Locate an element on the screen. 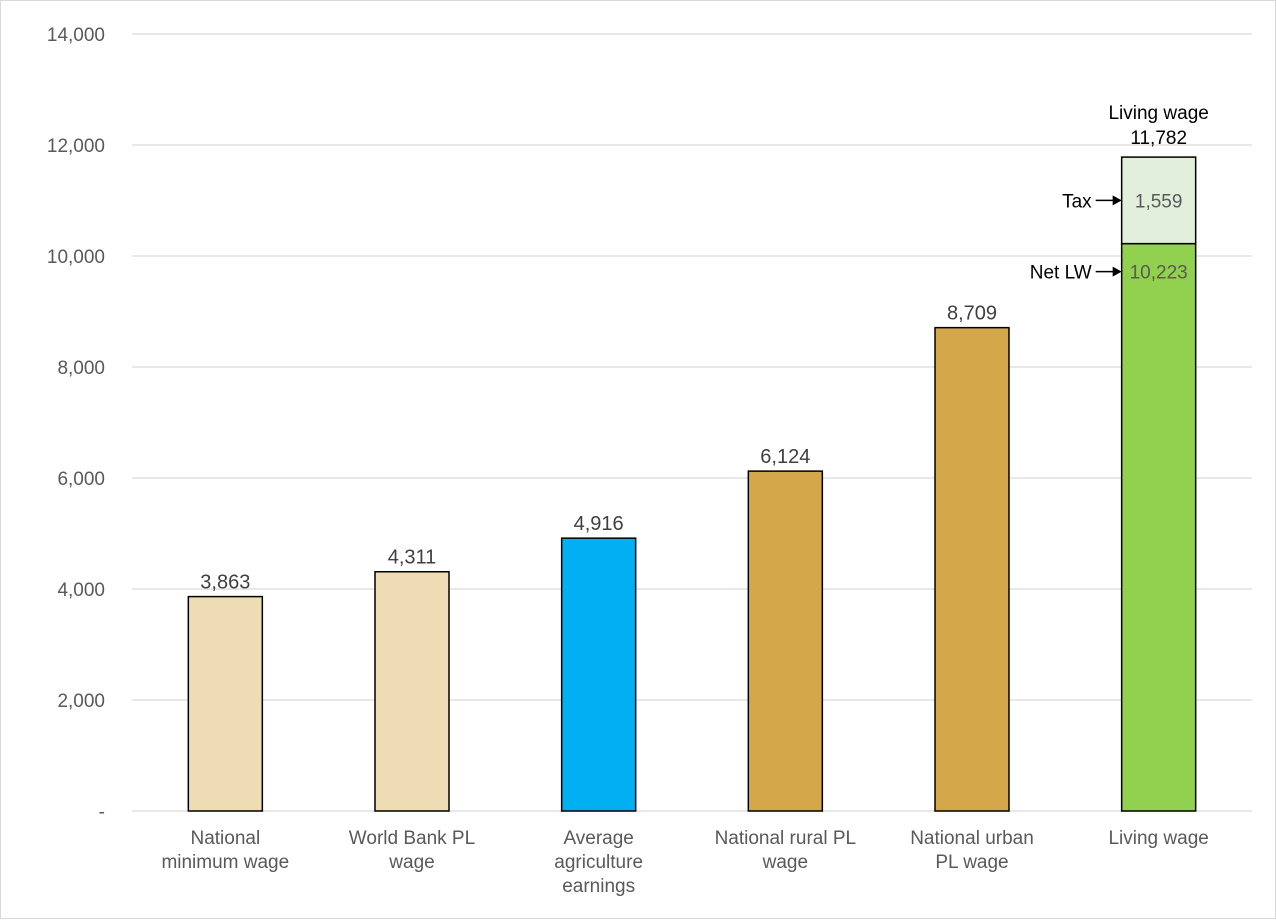  net-lw-value-label: 10,223 is located at coordinates (1159, 273).